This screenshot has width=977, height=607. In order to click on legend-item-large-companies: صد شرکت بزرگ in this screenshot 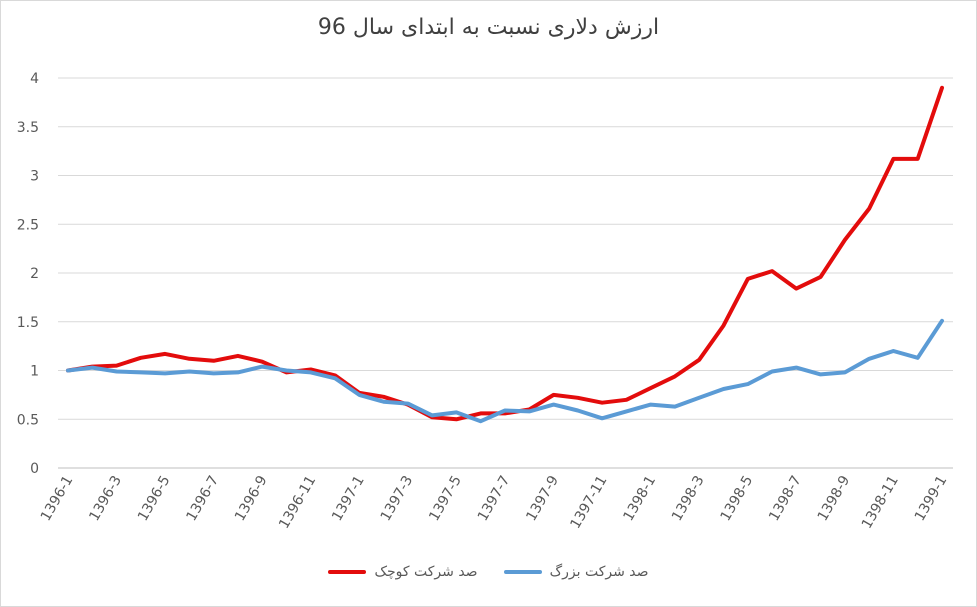, I will do `click(576, 572)`.